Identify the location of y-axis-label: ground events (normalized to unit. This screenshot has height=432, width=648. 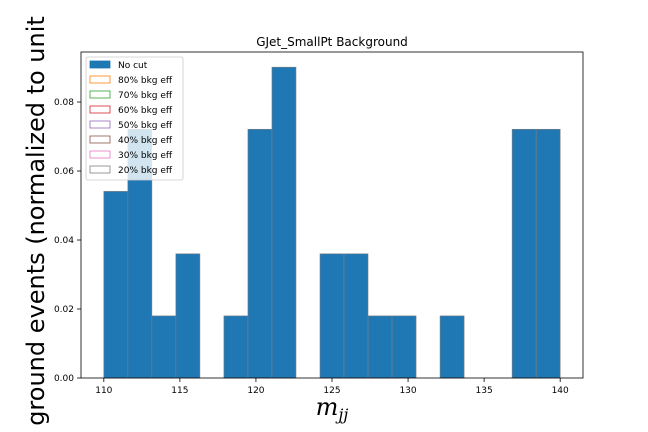
(36, 221).